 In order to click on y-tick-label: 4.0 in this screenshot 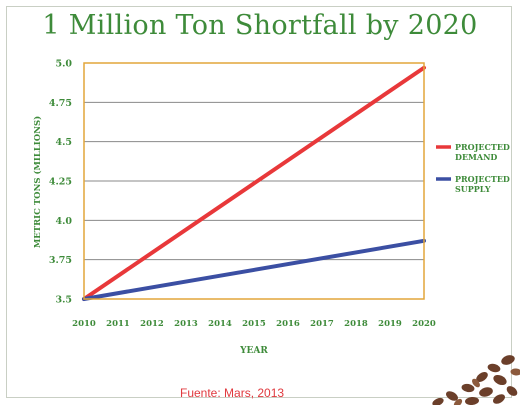, I will do `click(63, 221)`.